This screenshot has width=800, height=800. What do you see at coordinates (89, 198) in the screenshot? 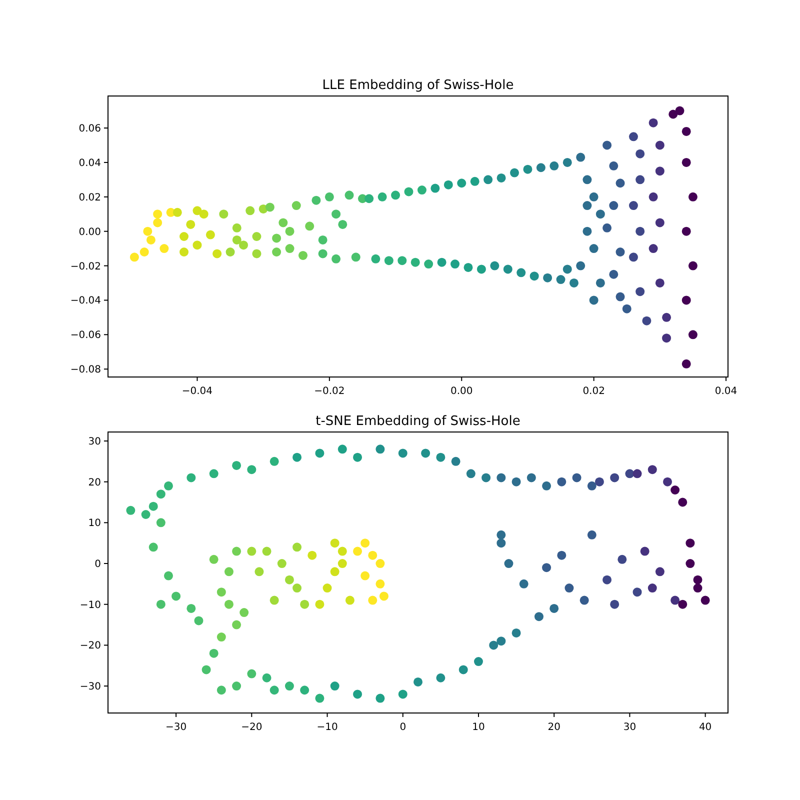
I see `y-tick-label: 0.02` at bounding box center [89, 198].